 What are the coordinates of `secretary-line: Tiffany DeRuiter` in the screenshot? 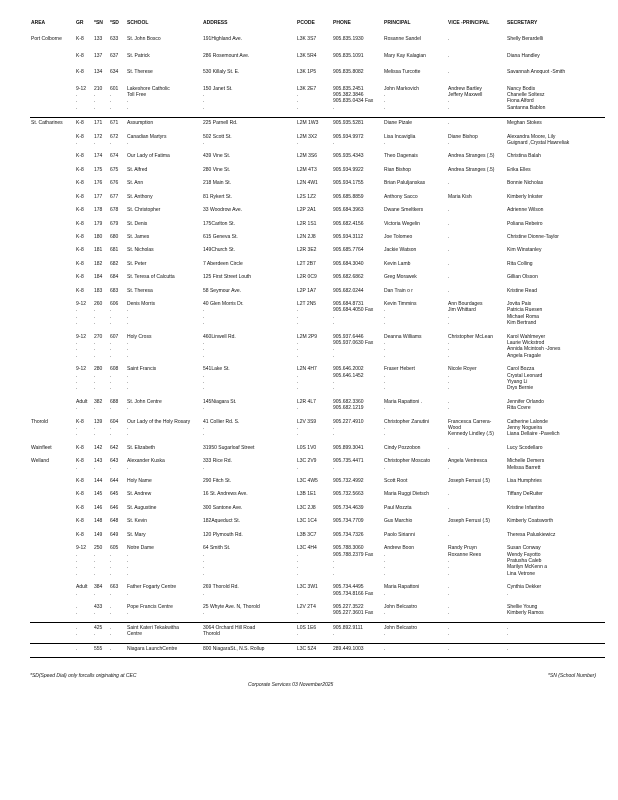 It's located at (525, 494).